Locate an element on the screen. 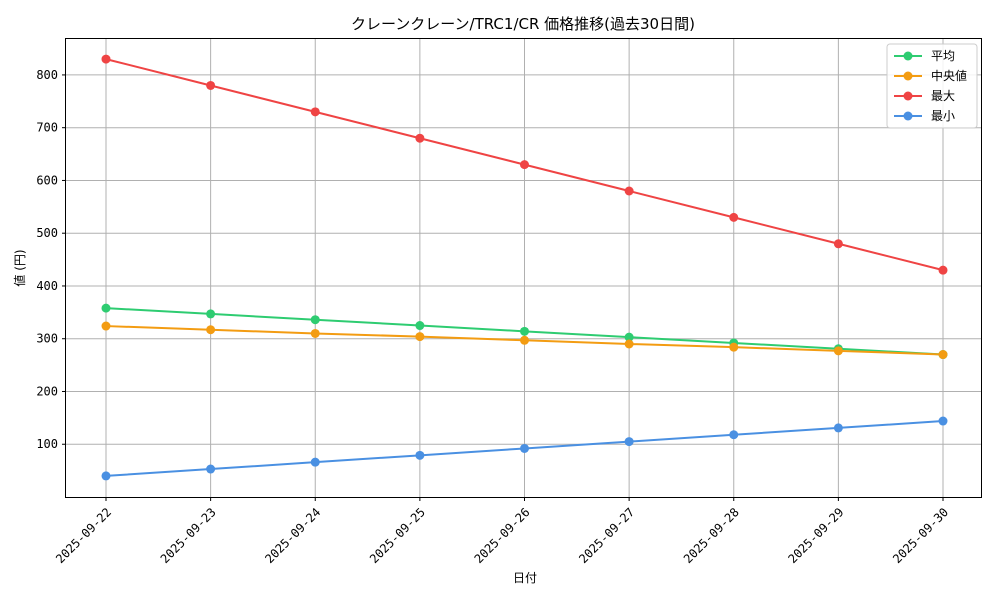  y-tick-label: 400 is located at coordinates (47, 286).